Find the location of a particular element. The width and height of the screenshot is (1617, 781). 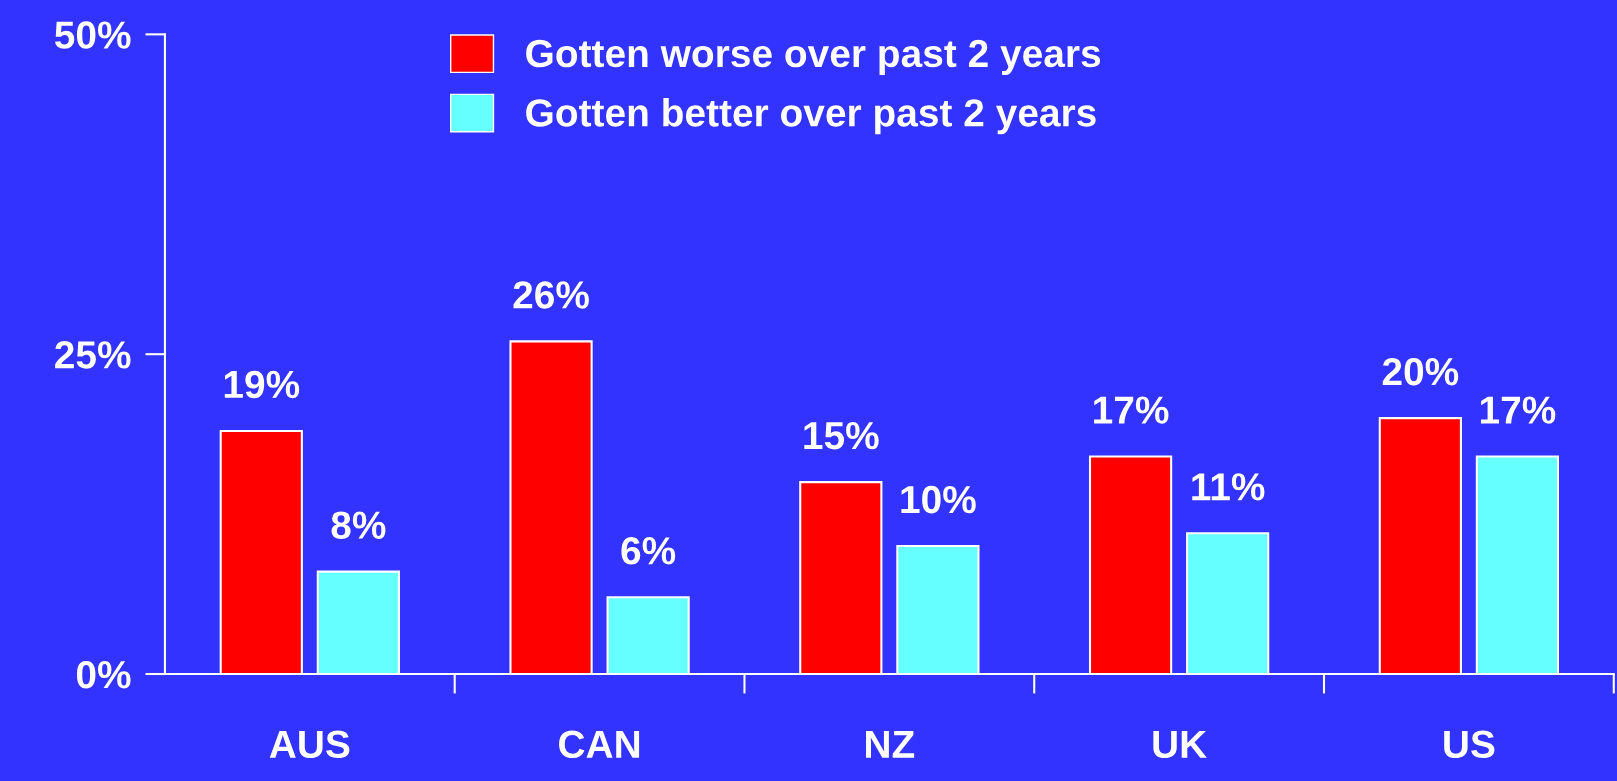

x-tick-label: UK is located at coordinates (1180, 744).